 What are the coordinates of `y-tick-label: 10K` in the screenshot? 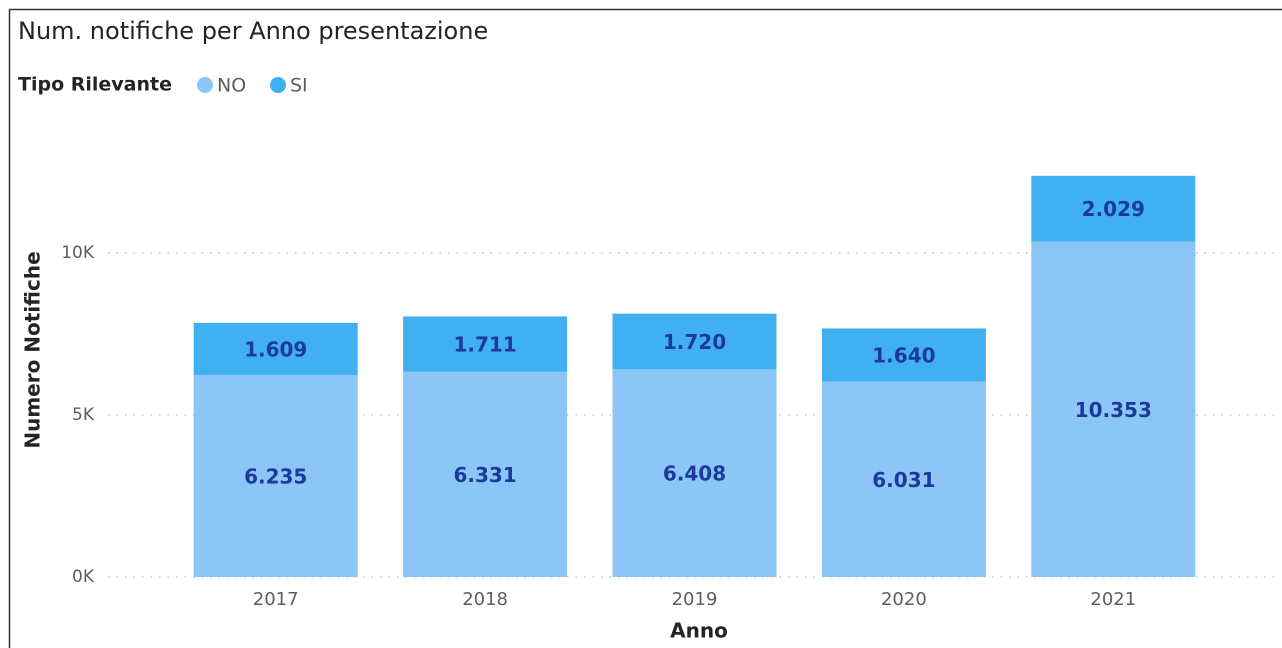 It's located at (78, 253).